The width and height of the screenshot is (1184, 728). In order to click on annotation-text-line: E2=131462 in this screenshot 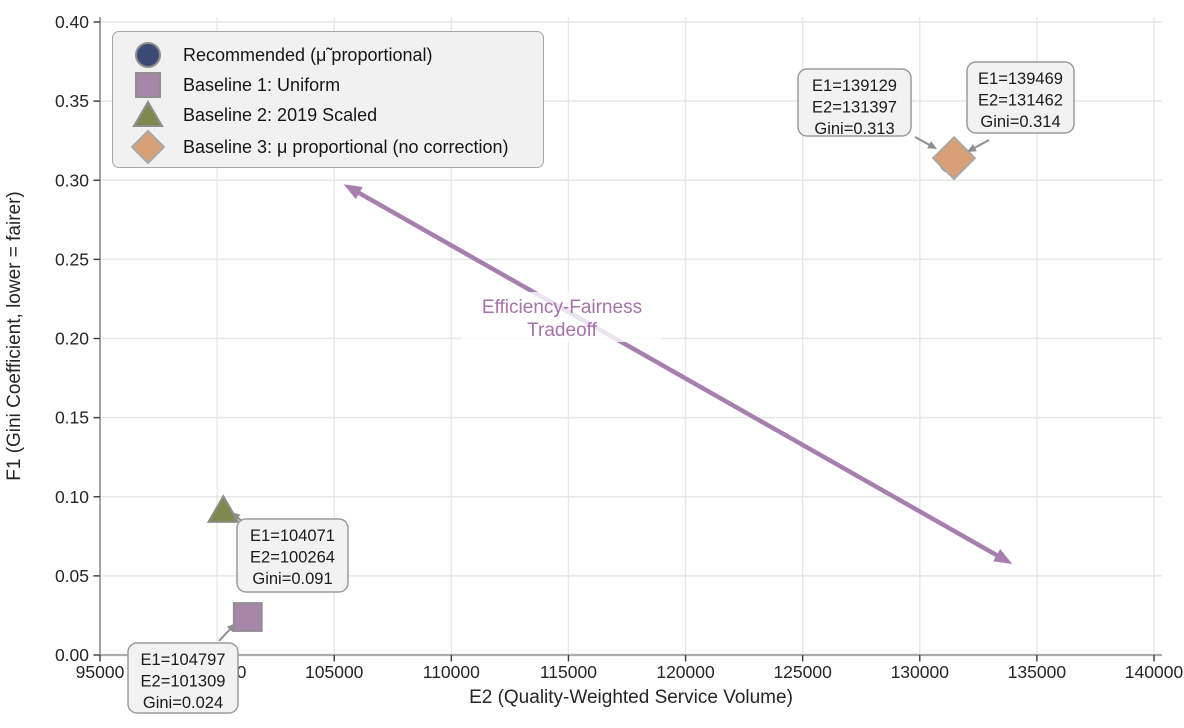, I will do `click(1020, 101)`.